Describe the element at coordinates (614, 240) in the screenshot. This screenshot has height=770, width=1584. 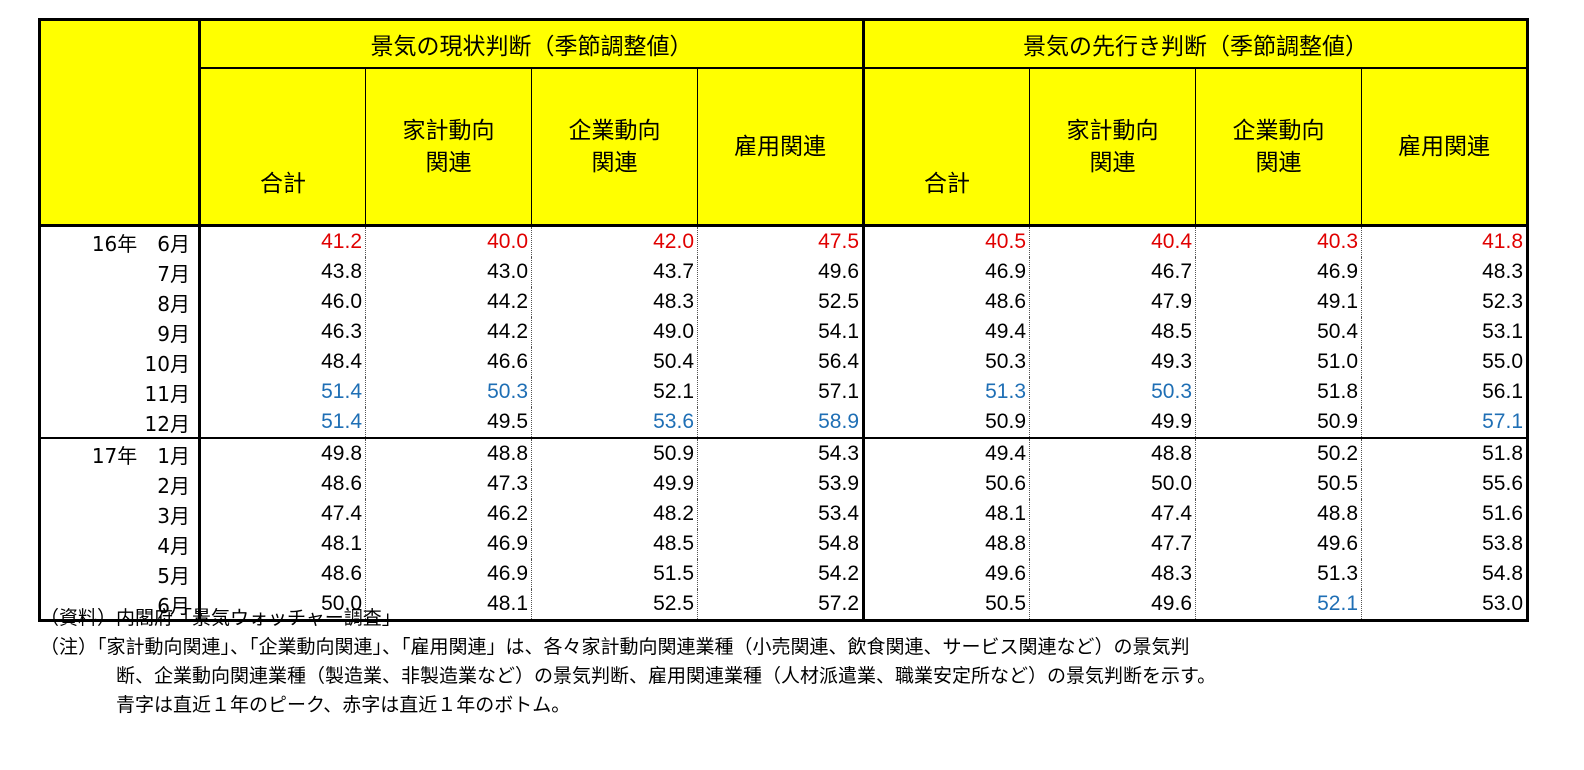
I see `value-cell: 42.0` at that location.